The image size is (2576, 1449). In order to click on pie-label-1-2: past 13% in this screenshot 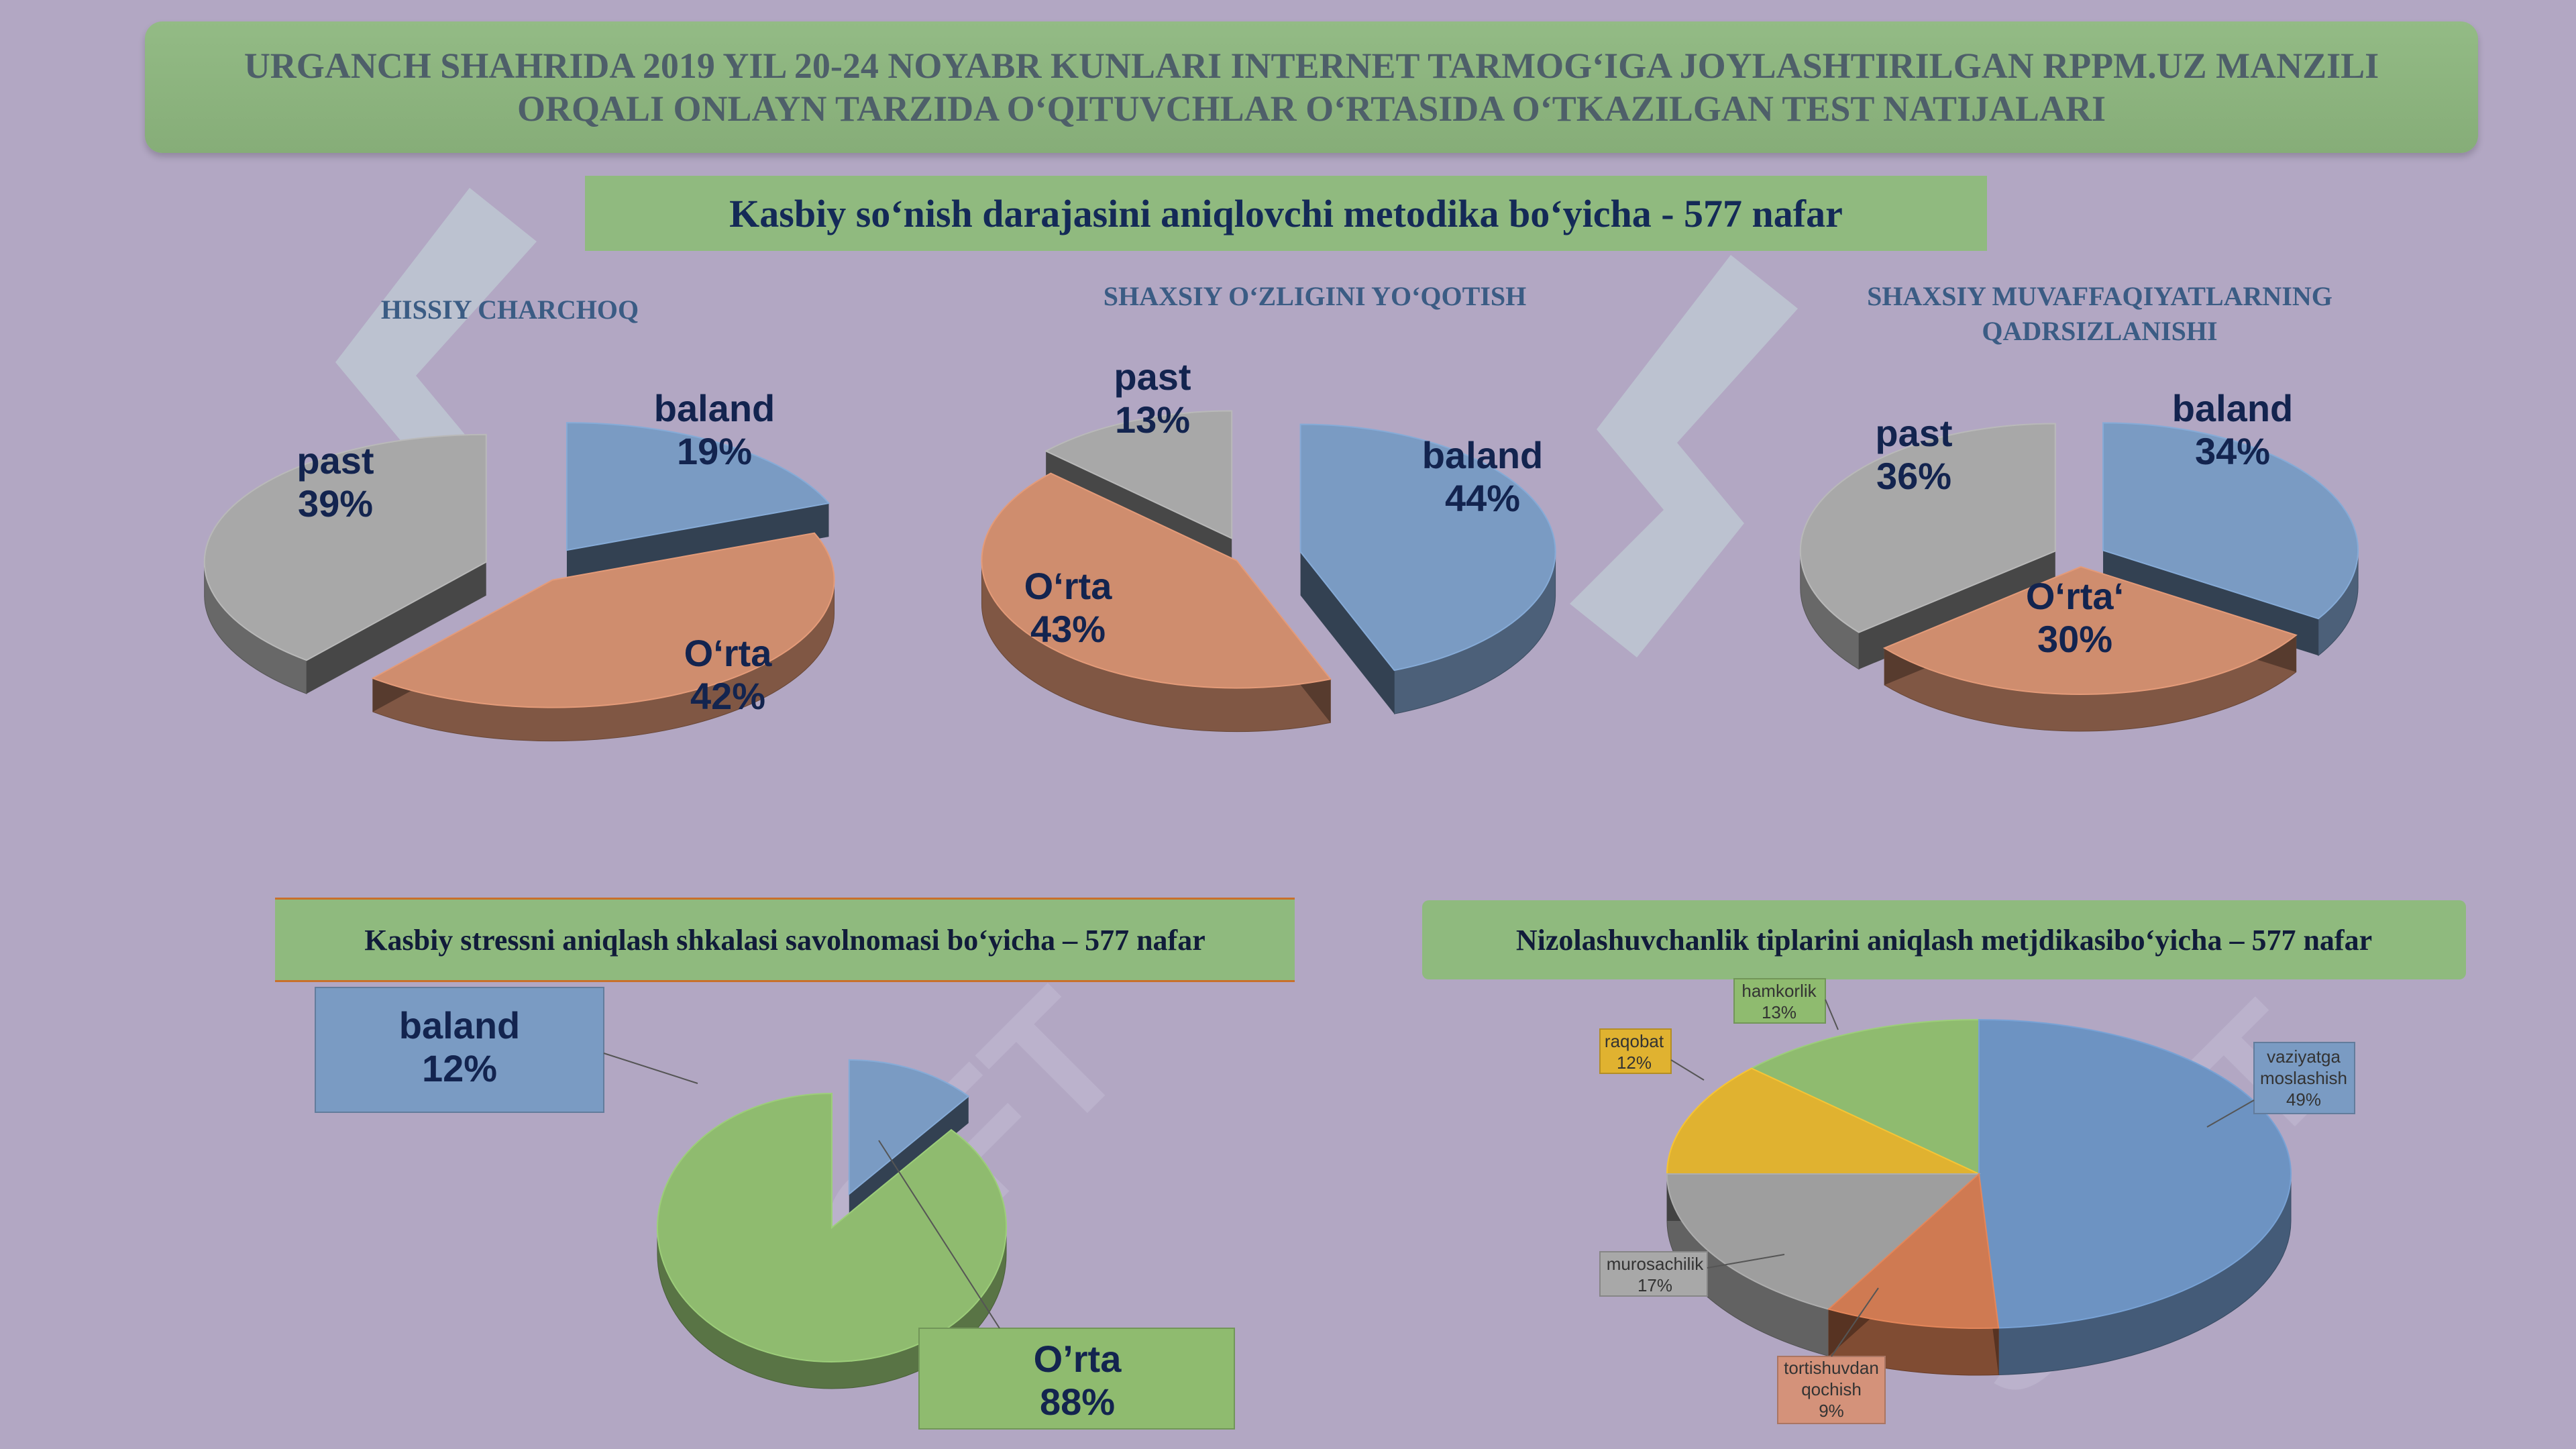, I will do `click(1152, 398)`.